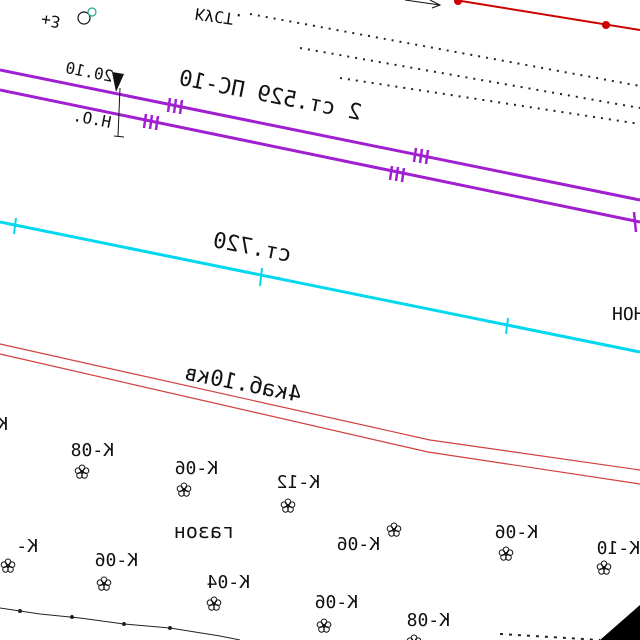 Image resolution: width=640 pixels, height=640 pixels. Describe the element at coordinates (626, 314) in the screenshot. I see `right-edge-label: НОН` at that location.